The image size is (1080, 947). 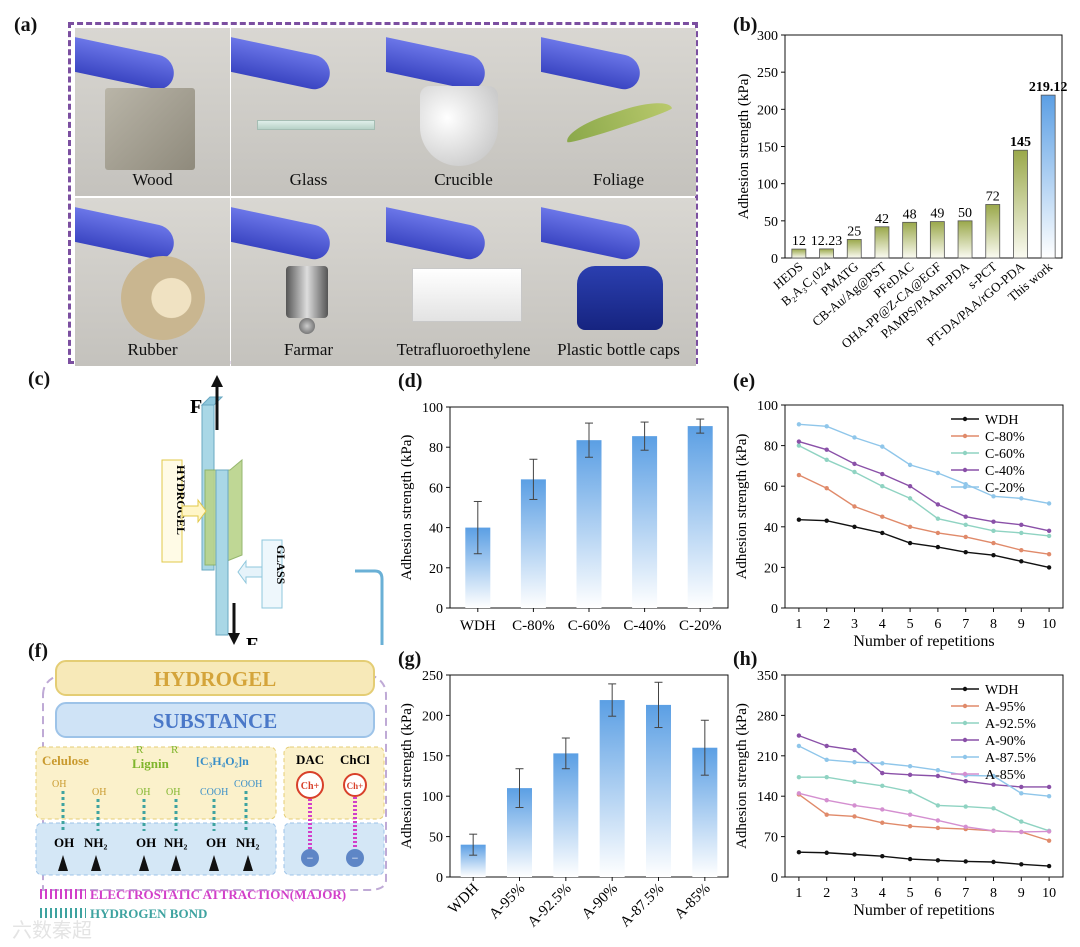 What do you see at coordinates (937, 214) in the screenshot?
I see `bar-value-label: 49` at bounding box center [937, 214].